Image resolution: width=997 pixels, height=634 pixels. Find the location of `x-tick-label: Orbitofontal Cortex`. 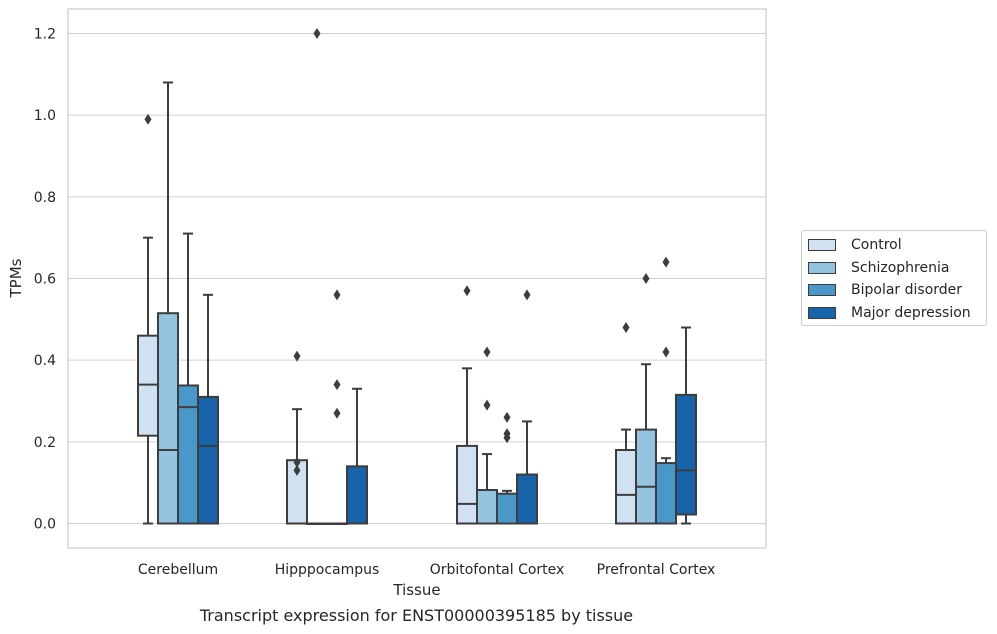

x-tick-label: Orbitofontal Cortex is located at coordinates (497, 570).